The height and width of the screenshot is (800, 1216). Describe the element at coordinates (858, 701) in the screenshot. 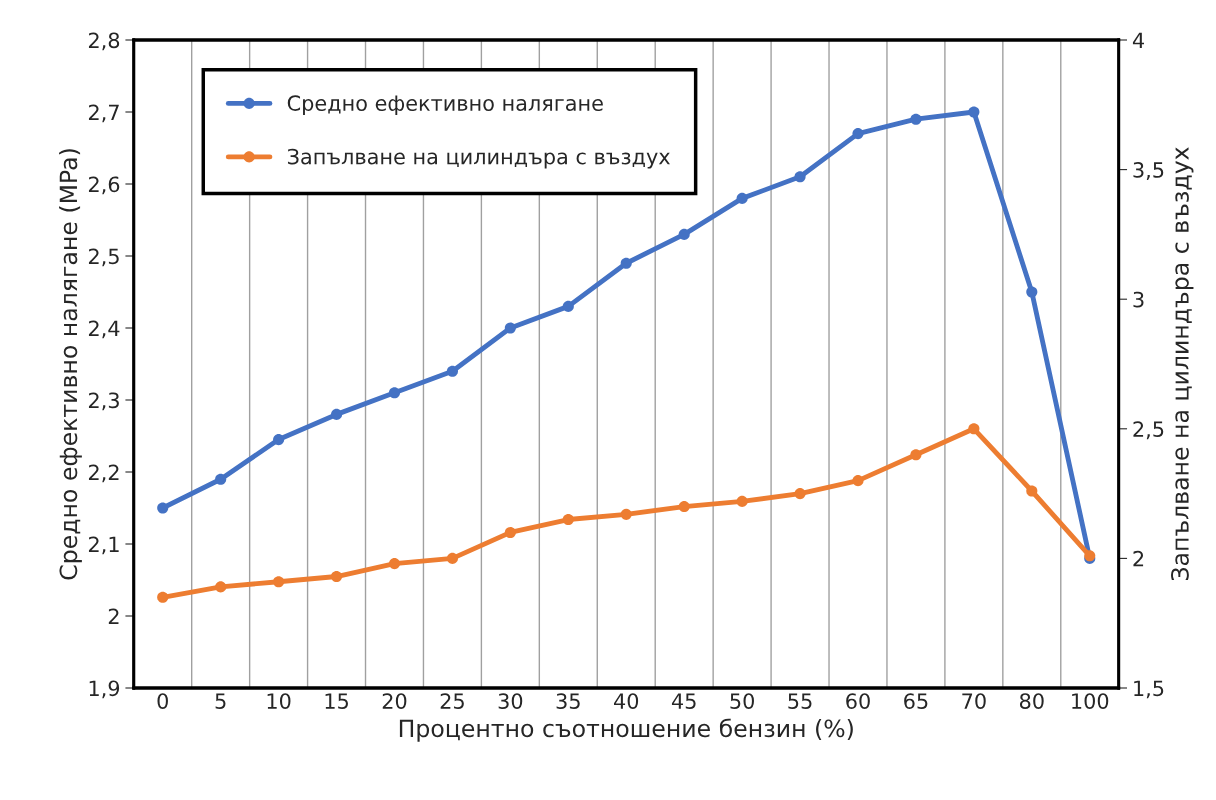

I see `x-tick-label: 60` at that location.